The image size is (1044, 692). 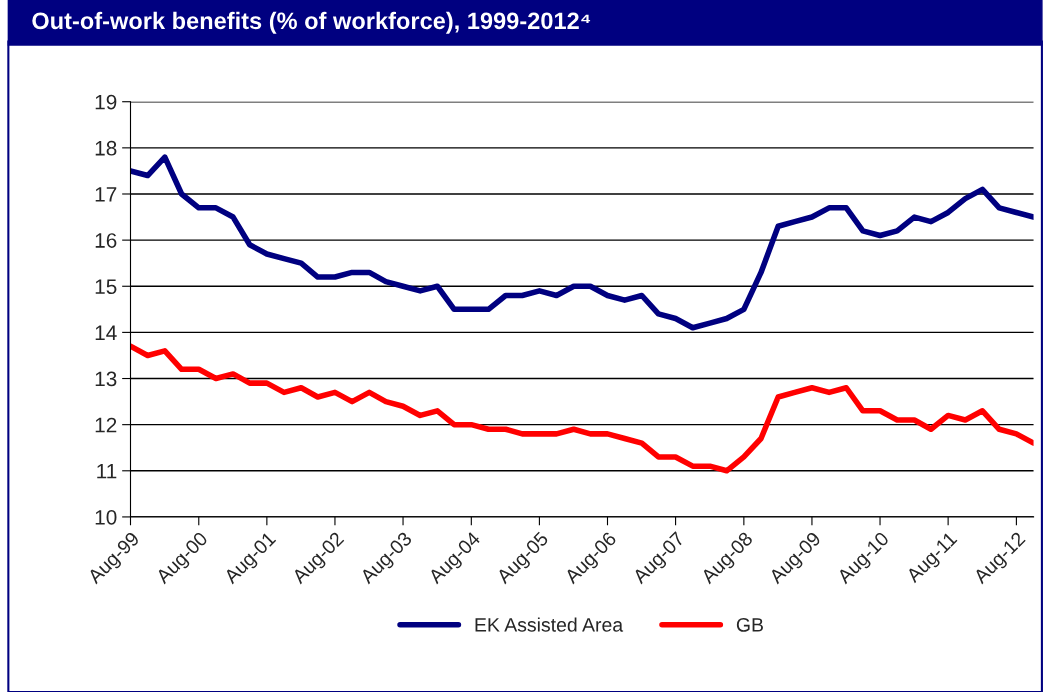 What do you see at coordinates (106, 240) in the screenshot?
I see `y-tick-label: 16` at bounding box center [106, 240].